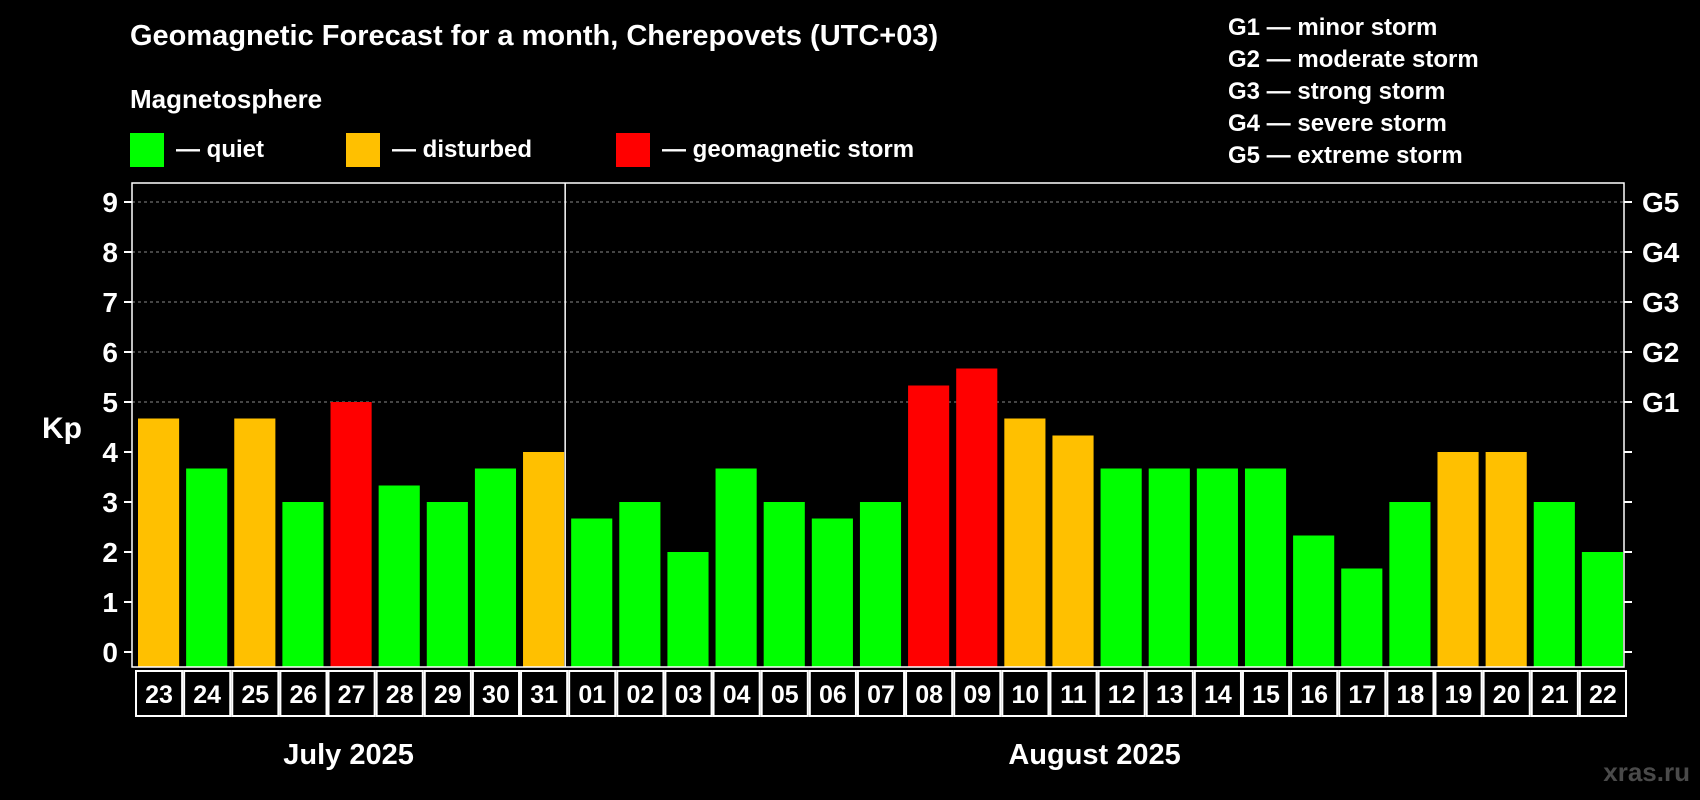  I want to click on storm-level-label: G2, so click(1660, 352).